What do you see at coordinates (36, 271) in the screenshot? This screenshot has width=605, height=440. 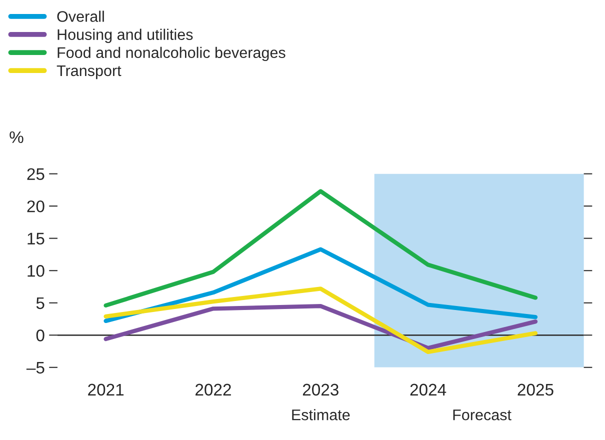 I see `y-tick-label: 10` at bounding box center [36, 271].